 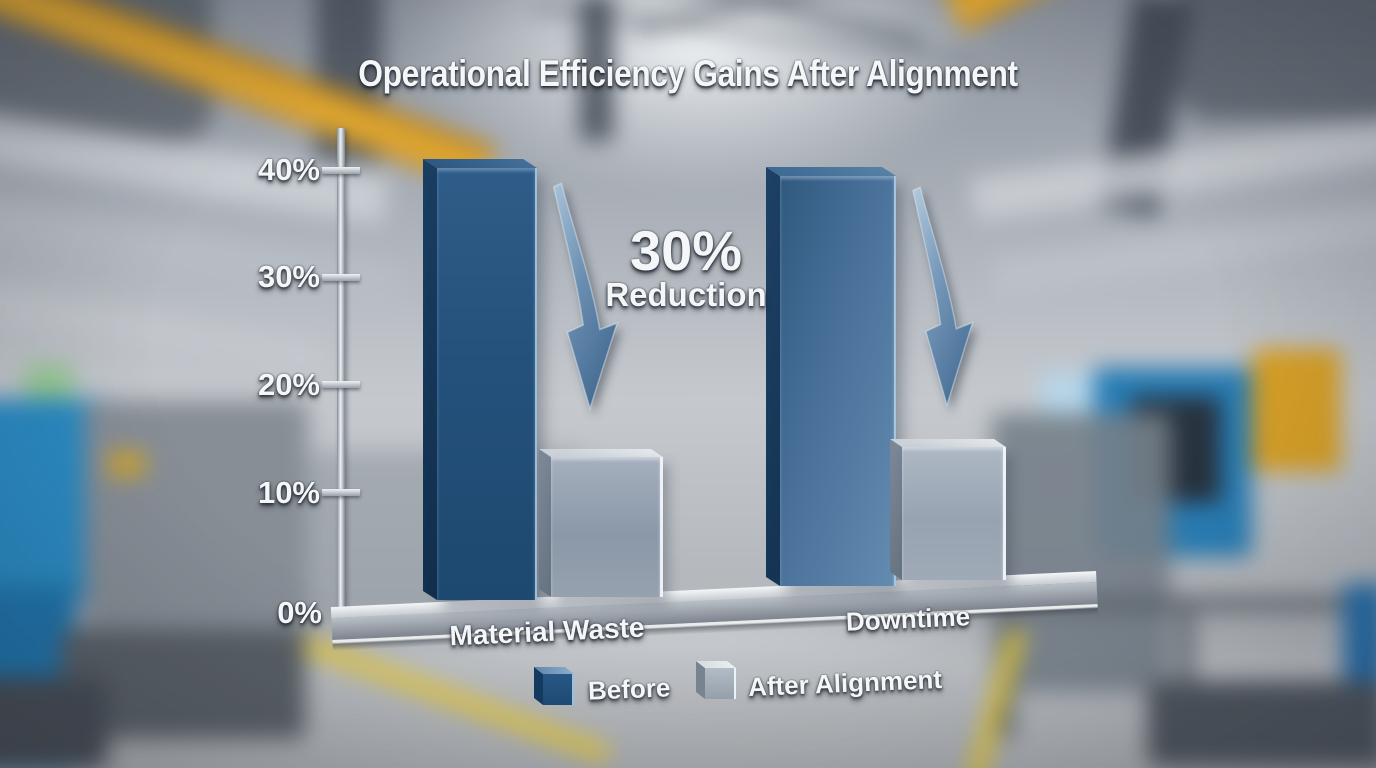 I want to click on bg-wall-band-r1, so click(x=1172, y=168).